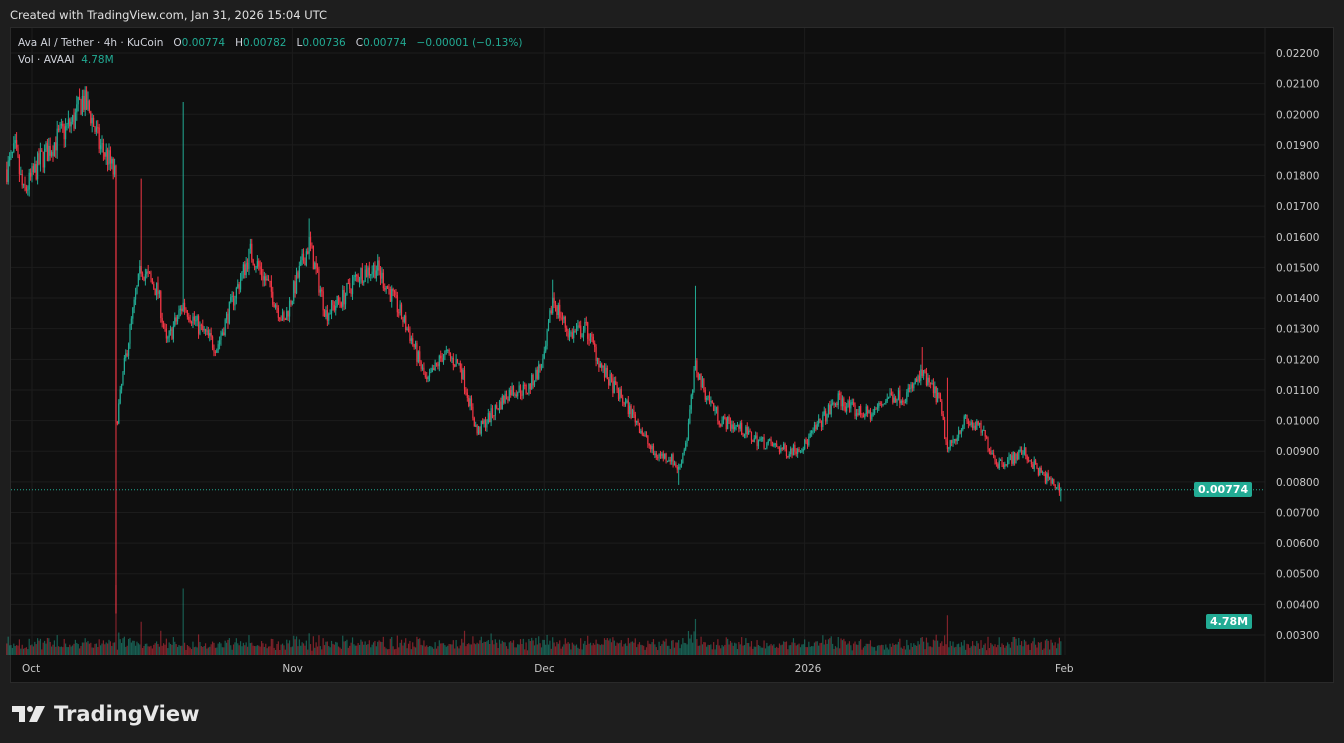 The width and height of the screenshot is (1344, 743). Describe the element at coordinates (544, 669) in the screenshot. I see `x-tick-label: Dec` at that location.